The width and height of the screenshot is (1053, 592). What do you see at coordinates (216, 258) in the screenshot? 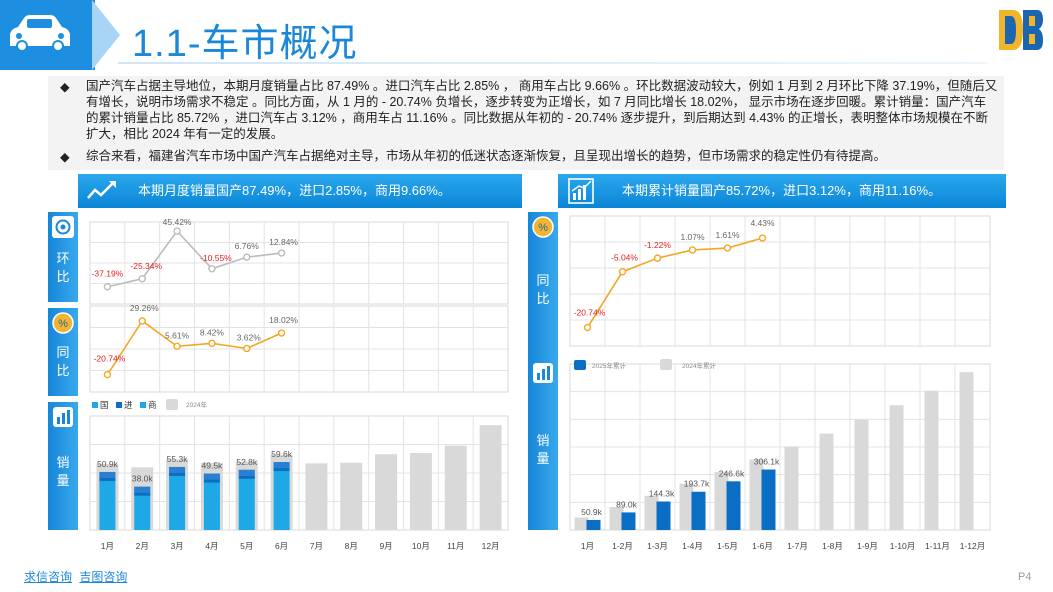
I see `data-label: -10.55%` at bounding box center [216, 258].